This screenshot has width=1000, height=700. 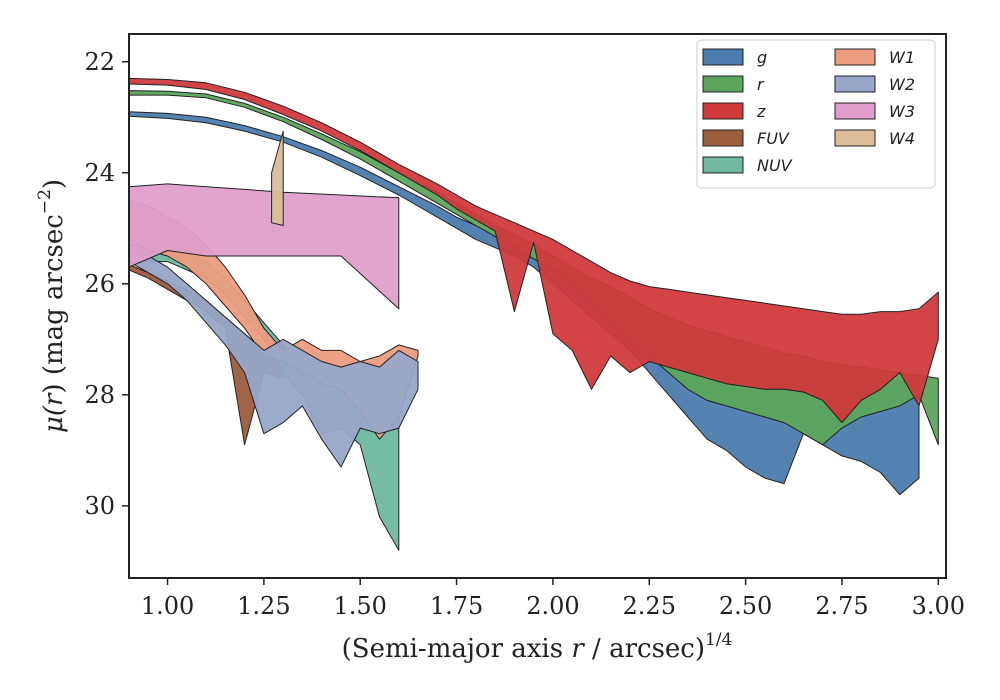 What do you see at coordinates (99, 284) in the screenshot?
I see `y-tick-label: 26` at bounding box center [99, 284].